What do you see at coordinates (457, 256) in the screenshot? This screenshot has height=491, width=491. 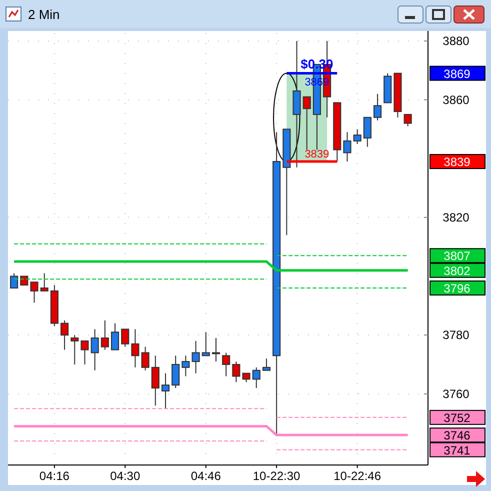 I see `text: 3807` at bounding box center [457, 256].